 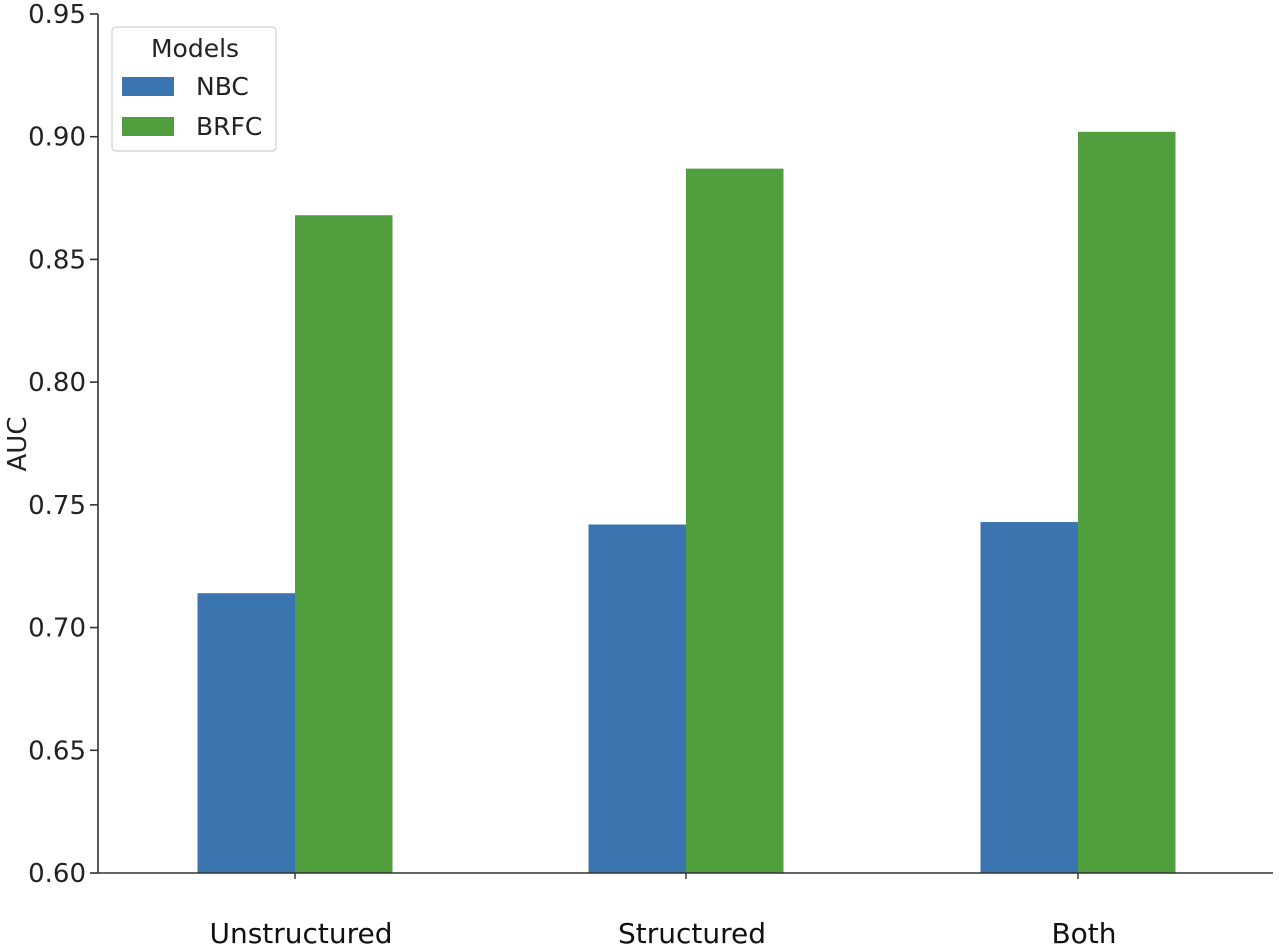 What do you see at coordinates (63, 444) in the screenshot?
I see `y-axis: 0.60 0.65 0.70 0.75 0.80 0.85 0.90 0.95` at bounding box center [63, 444].